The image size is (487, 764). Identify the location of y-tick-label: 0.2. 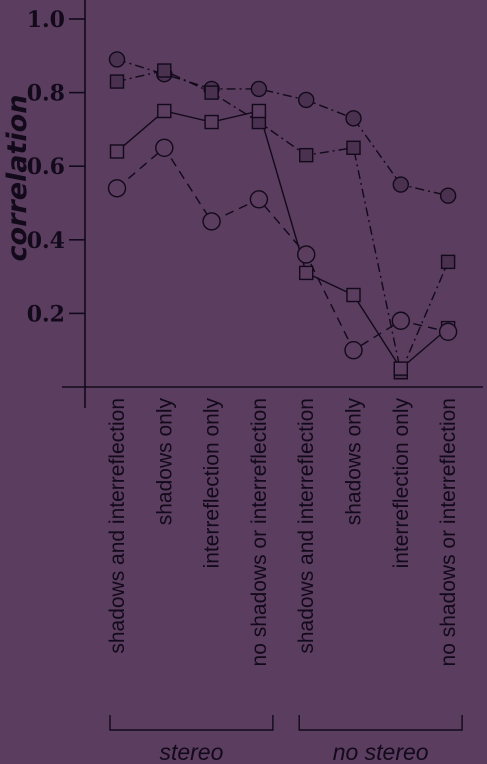
(46, 314).